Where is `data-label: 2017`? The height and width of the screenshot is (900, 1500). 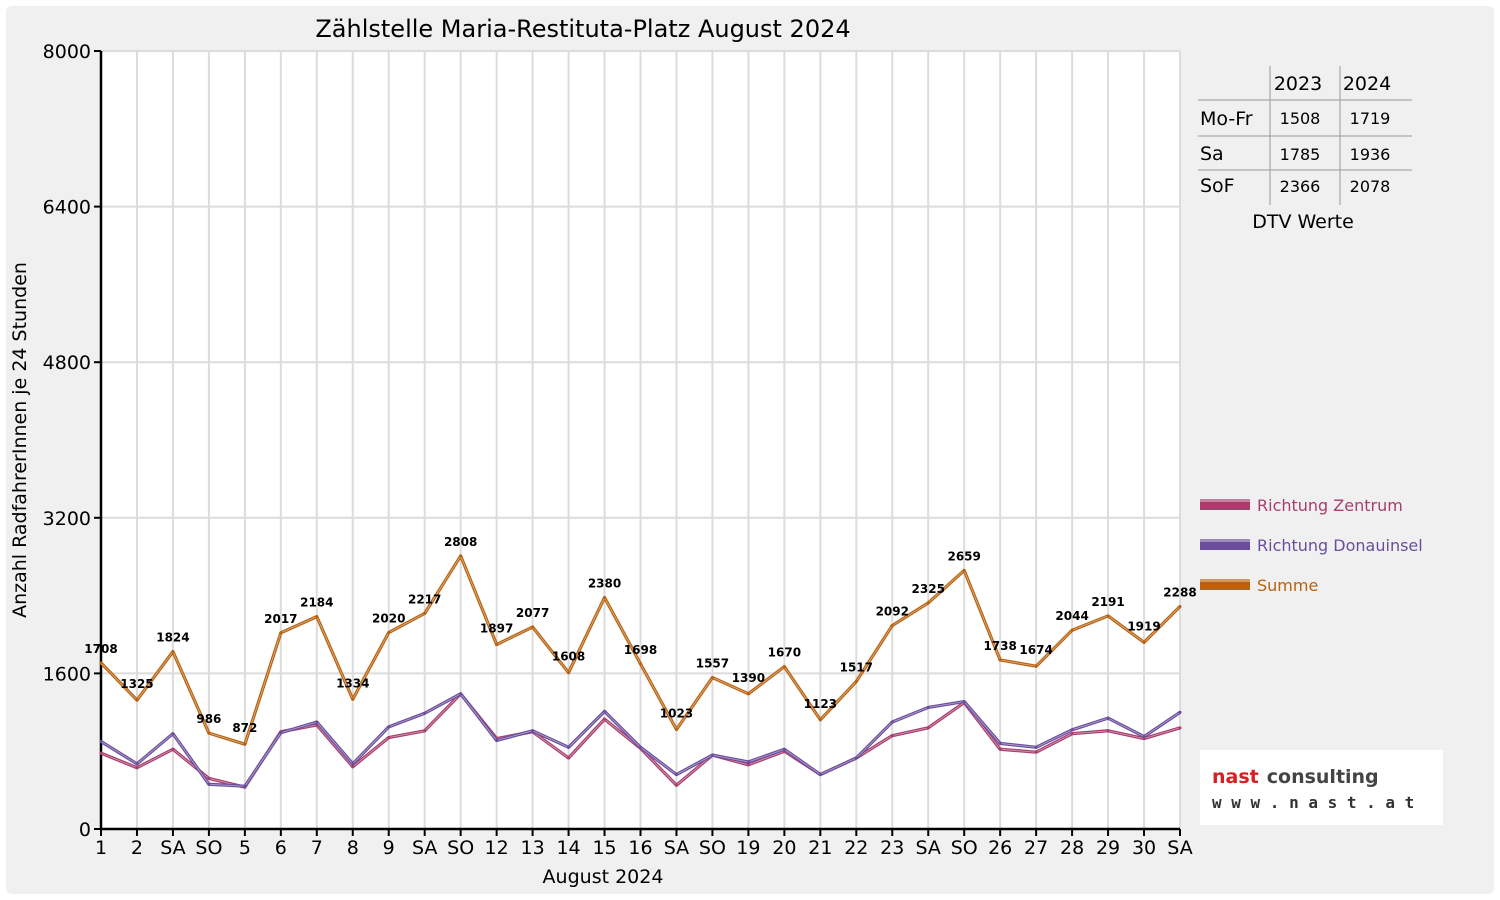
data-label: 2017 is located at coordinates (280, 619).